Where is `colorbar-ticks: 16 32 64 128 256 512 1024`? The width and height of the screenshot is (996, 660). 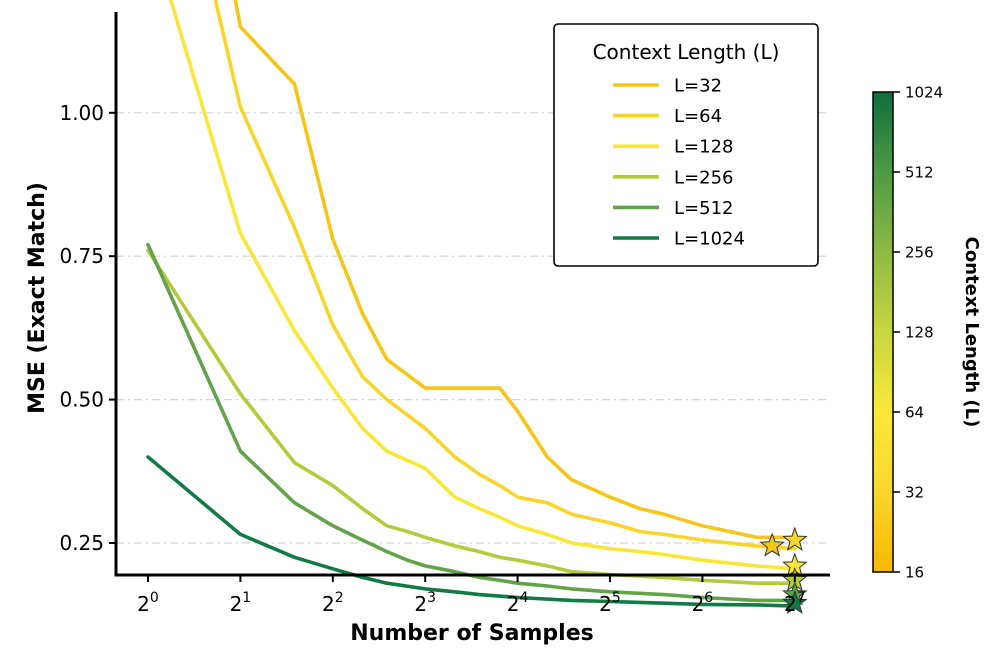
colorbar-ticks: 16 32 64 128 256 512 1024 is located at coordinates (918, 333).